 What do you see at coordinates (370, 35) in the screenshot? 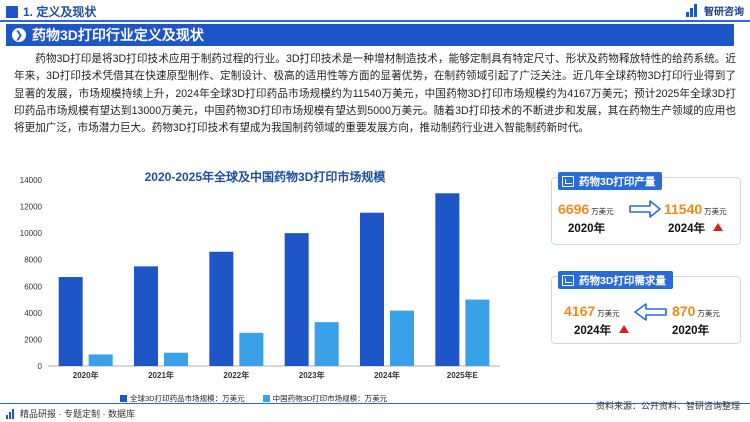
I see `title-banner: ❯ 药物3D打印行业定义及现状` at bounding box center [370, 35].